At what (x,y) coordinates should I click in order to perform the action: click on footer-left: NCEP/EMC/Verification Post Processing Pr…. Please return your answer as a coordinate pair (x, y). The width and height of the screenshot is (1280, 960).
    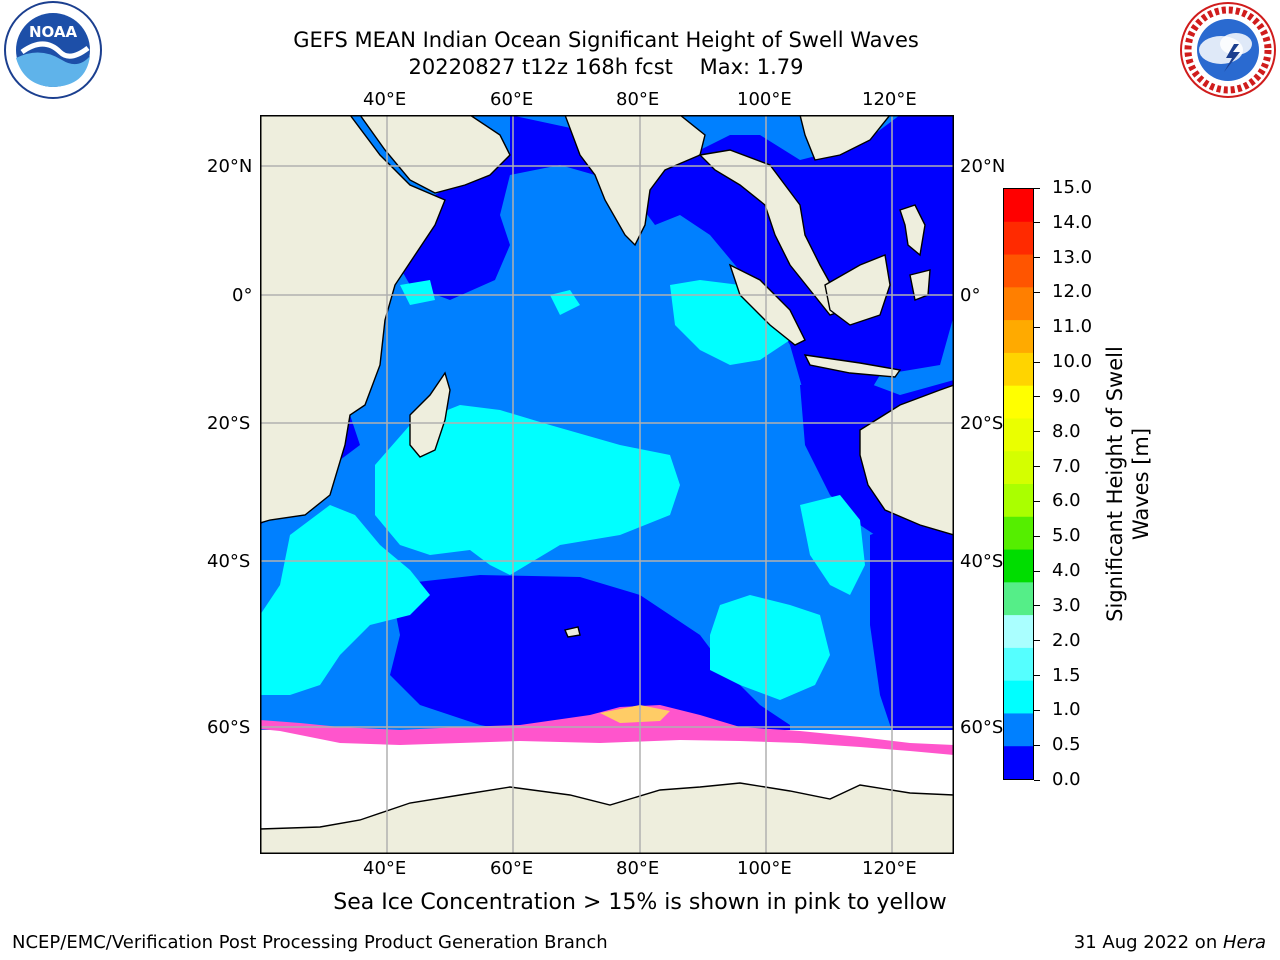
    Looking at the image, I should click on (310, 942).